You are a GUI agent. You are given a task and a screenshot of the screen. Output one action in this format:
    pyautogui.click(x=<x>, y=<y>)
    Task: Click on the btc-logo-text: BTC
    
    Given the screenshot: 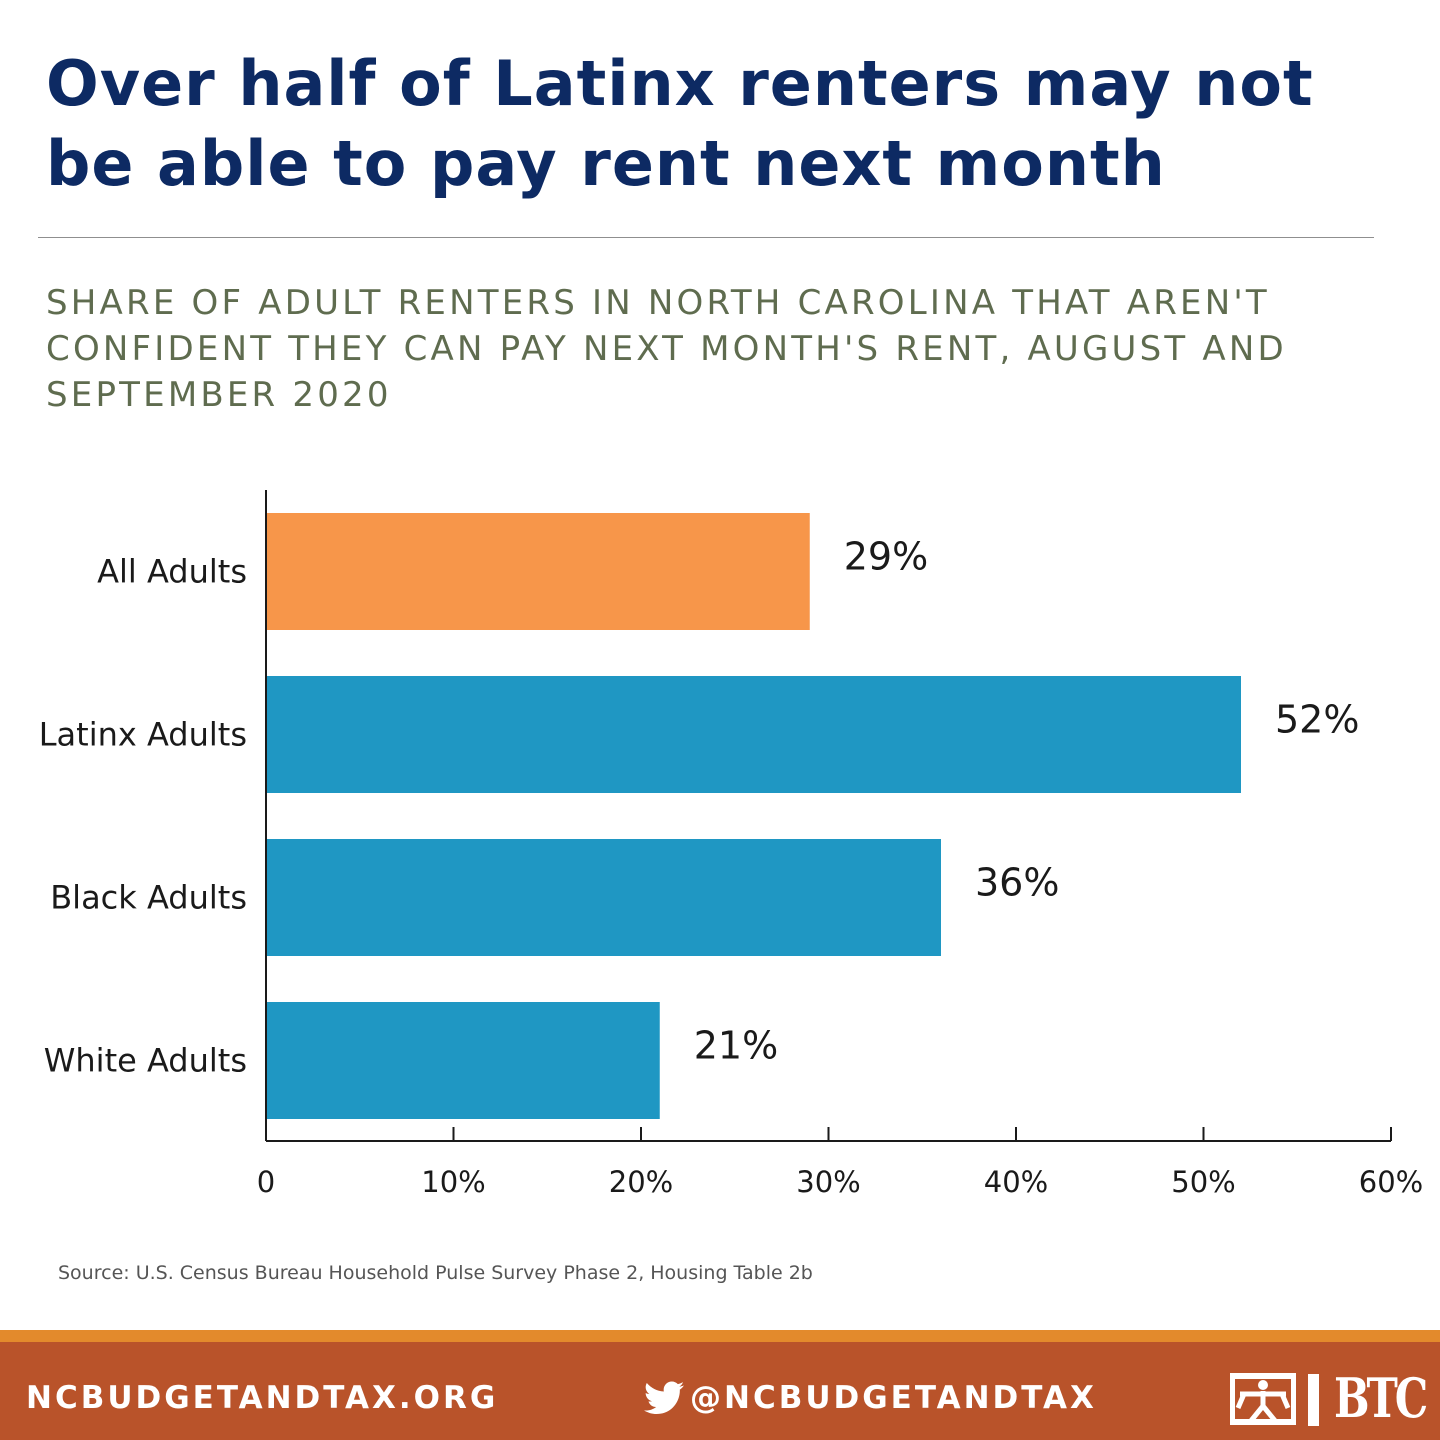 What is the action you would take?
    pyautogui.click(x=1381, y=1398)
    